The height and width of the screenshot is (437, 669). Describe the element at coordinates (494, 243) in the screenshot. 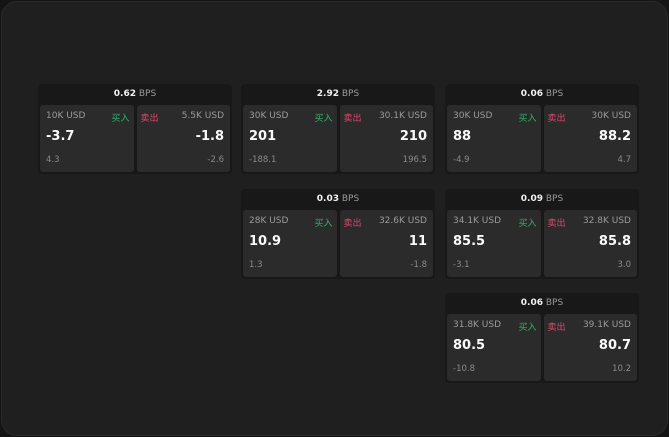

I see `buy-button: 34.1K USD 买入 85.5 -3.1` at that location.